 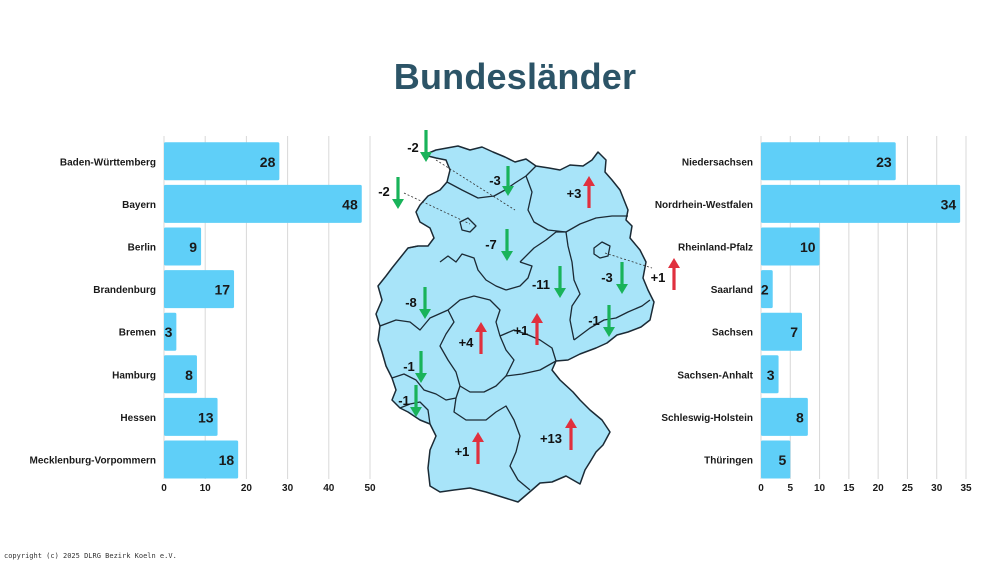 What do you see at coordinates (124, 290) in the screenshot?
I see `left-category-label: Brandenburg` at bounding box center [124, 290].